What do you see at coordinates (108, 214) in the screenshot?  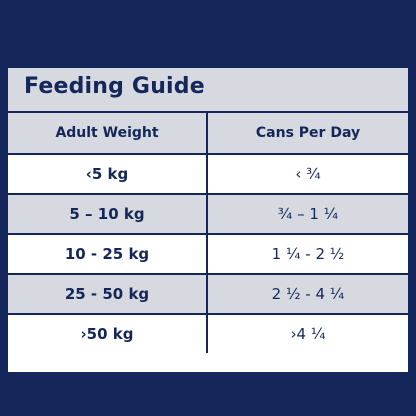 I see `weight-cell: 5 – 10 kg` at bounding box center [108, 214].